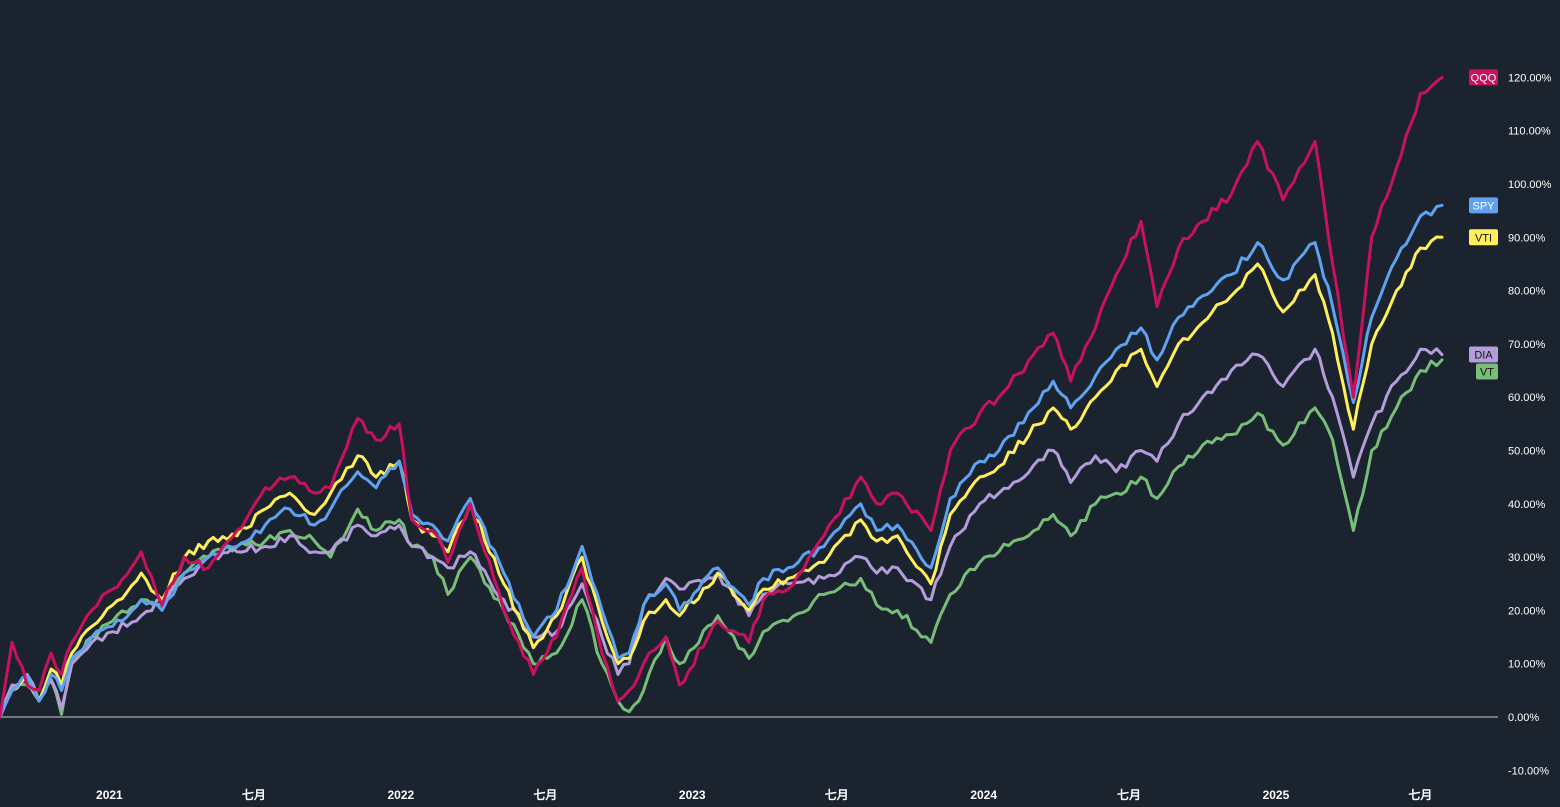 The height and width of the screenshot is (807, 1560). Describe the element at coordinates (1527, 345) in the screenshot. I see `y-tick-label: 70.00%` at that location.